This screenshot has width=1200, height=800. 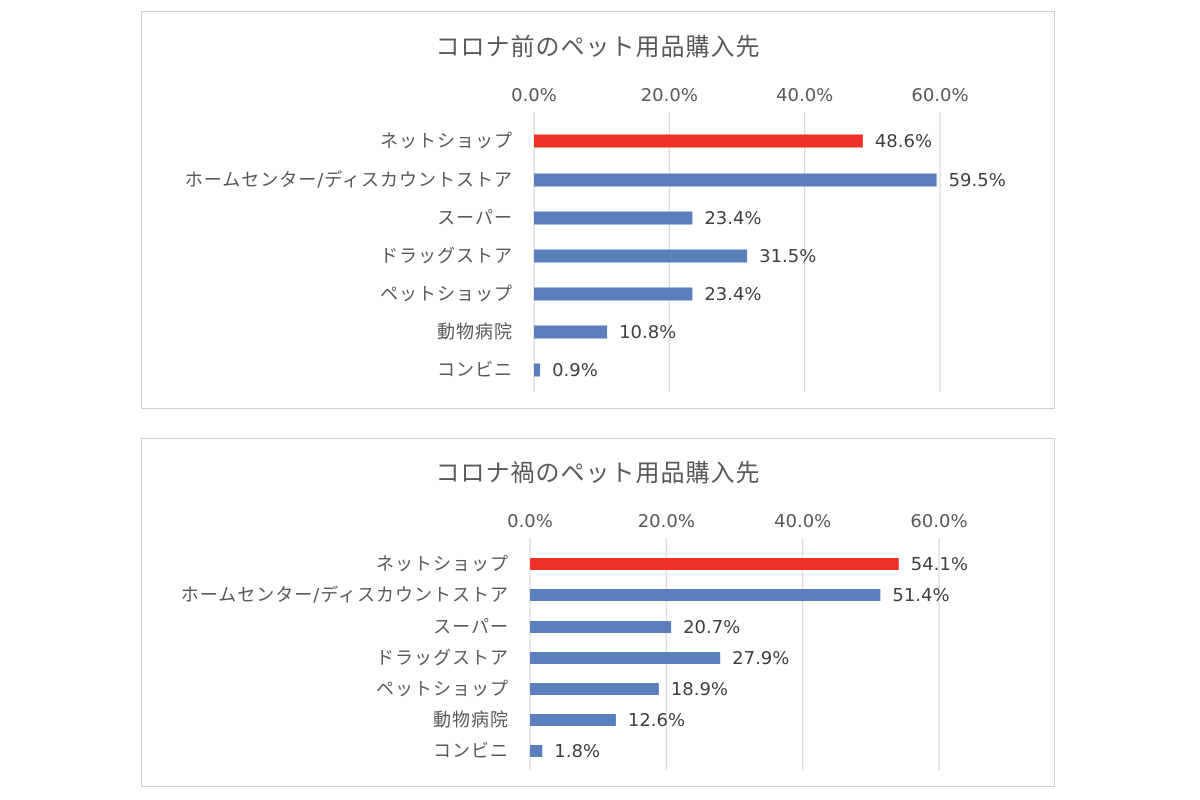 What do you see at coordinates (920, 595) in the screenshot?
I see `value-label: 51.4%` at bounding box center [920, 595].